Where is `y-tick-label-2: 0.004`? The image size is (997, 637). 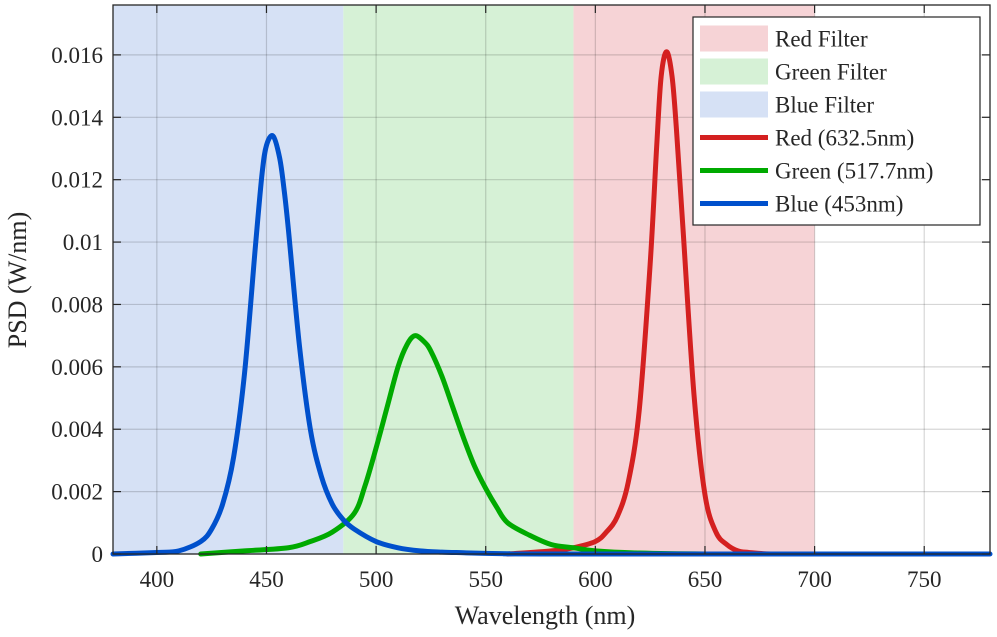
y-tick-label-2: 0.004 is located at coordinates (77, 429).